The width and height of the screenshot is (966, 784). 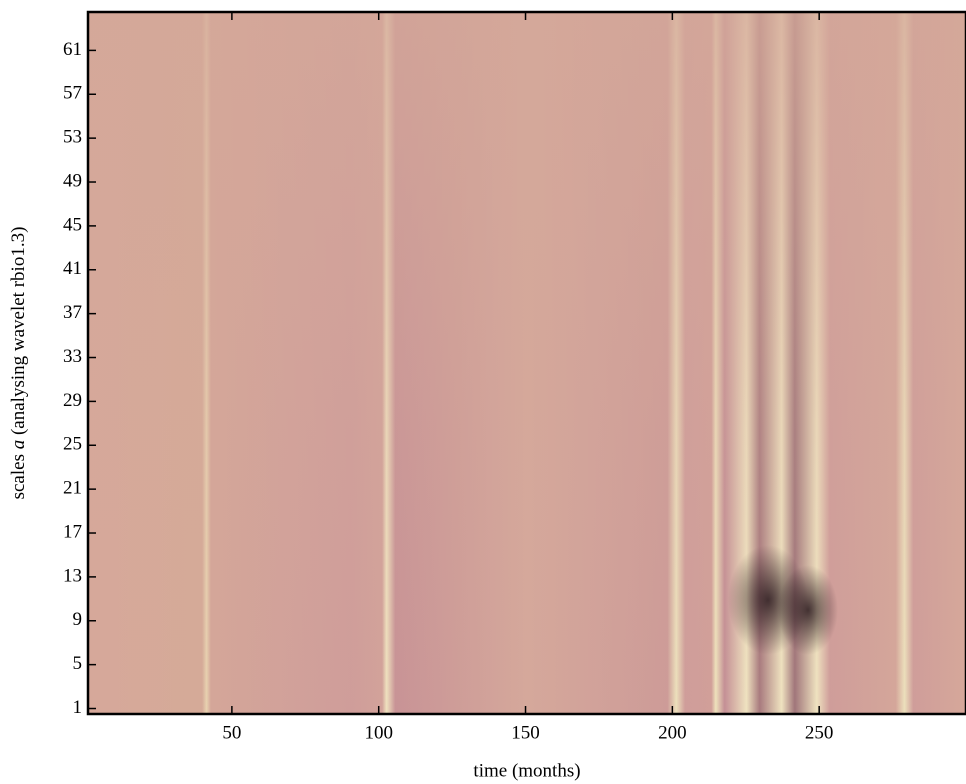 I want to click on x-tick-label: 50, so click(x=231, y=732).